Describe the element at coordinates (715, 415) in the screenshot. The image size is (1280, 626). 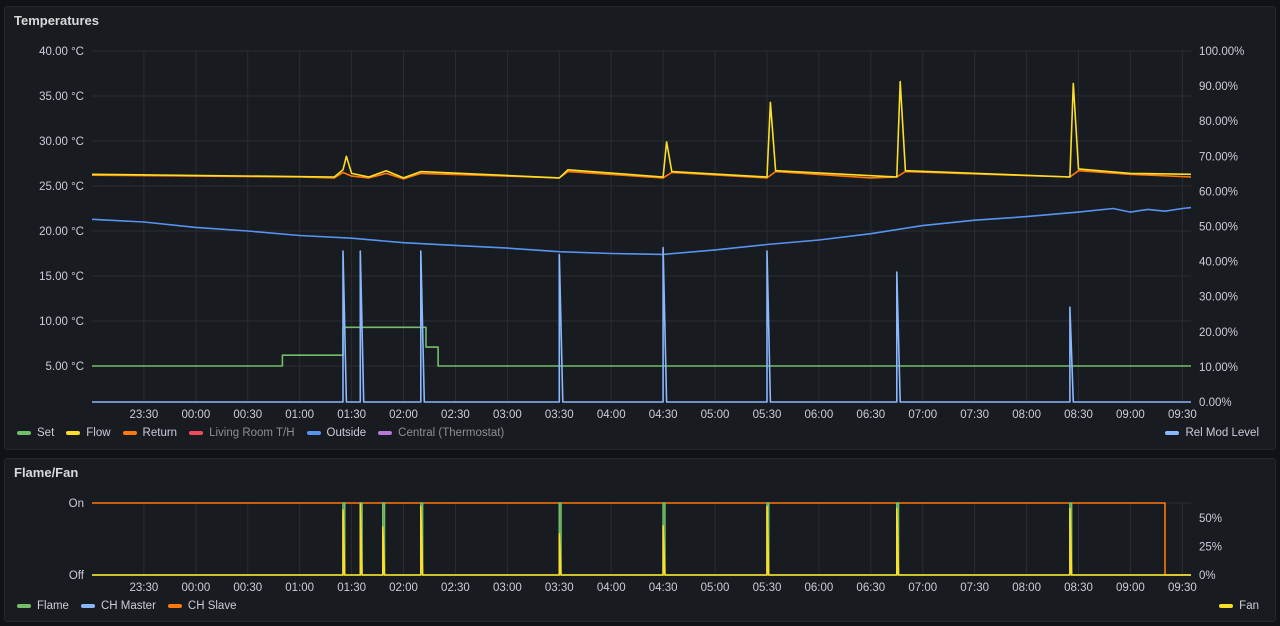
I see `temperatures-x-tick-label: 05:00` at that location.